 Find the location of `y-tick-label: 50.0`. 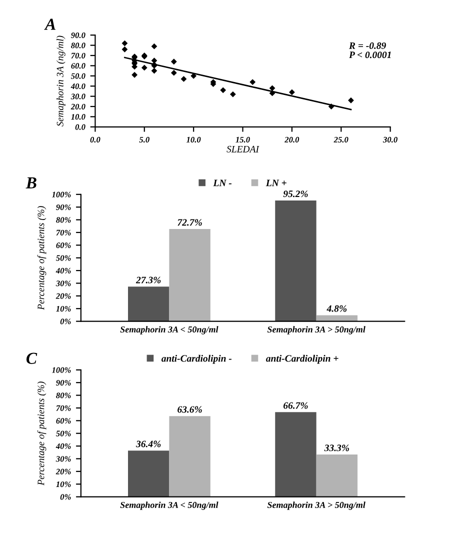

y-tick-label: 50.0 is located at coordinates (78, 76).